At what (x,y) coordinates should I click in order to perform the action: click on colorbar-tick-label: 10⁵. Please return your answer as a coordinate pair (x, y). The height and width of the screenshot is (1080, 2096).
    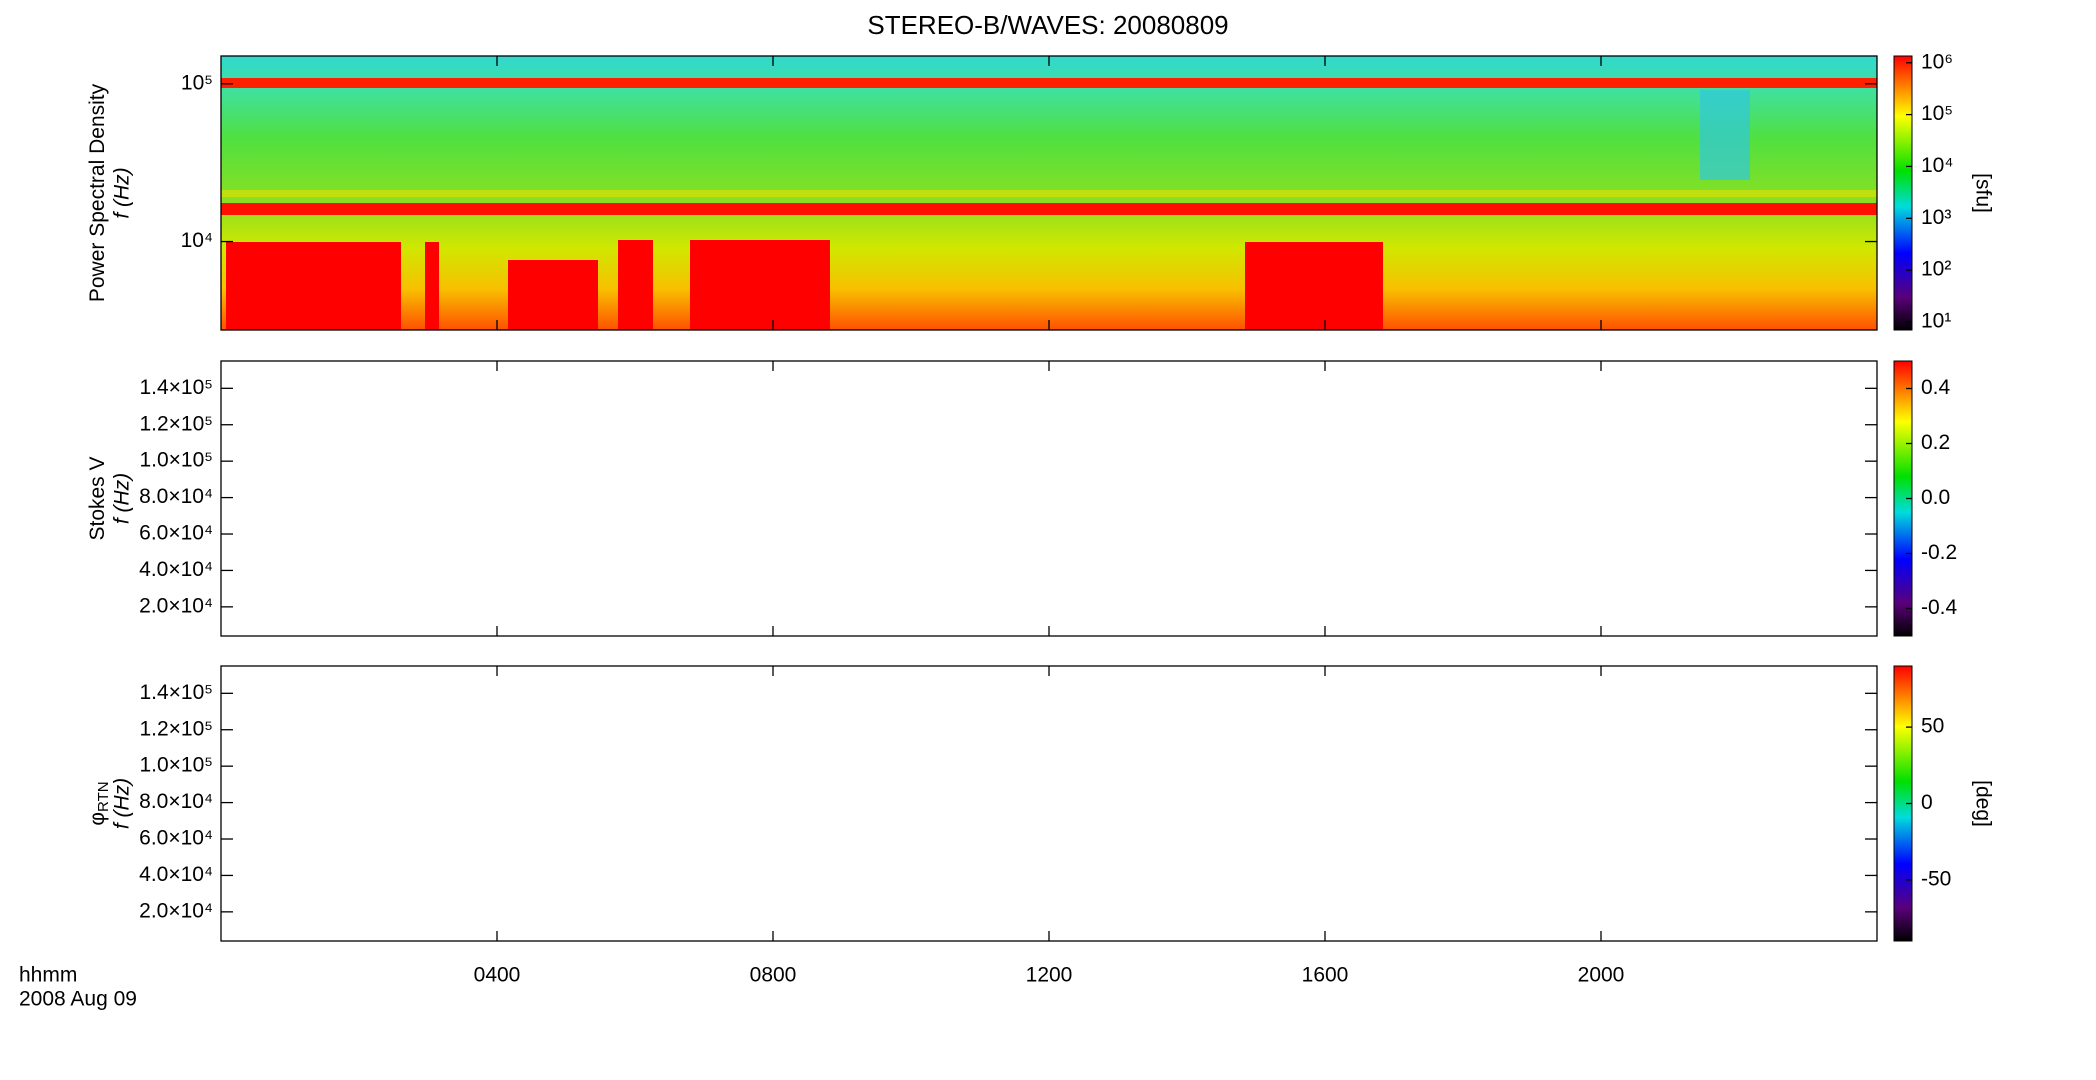
    Looking at the image, I should click on (1937, 113).